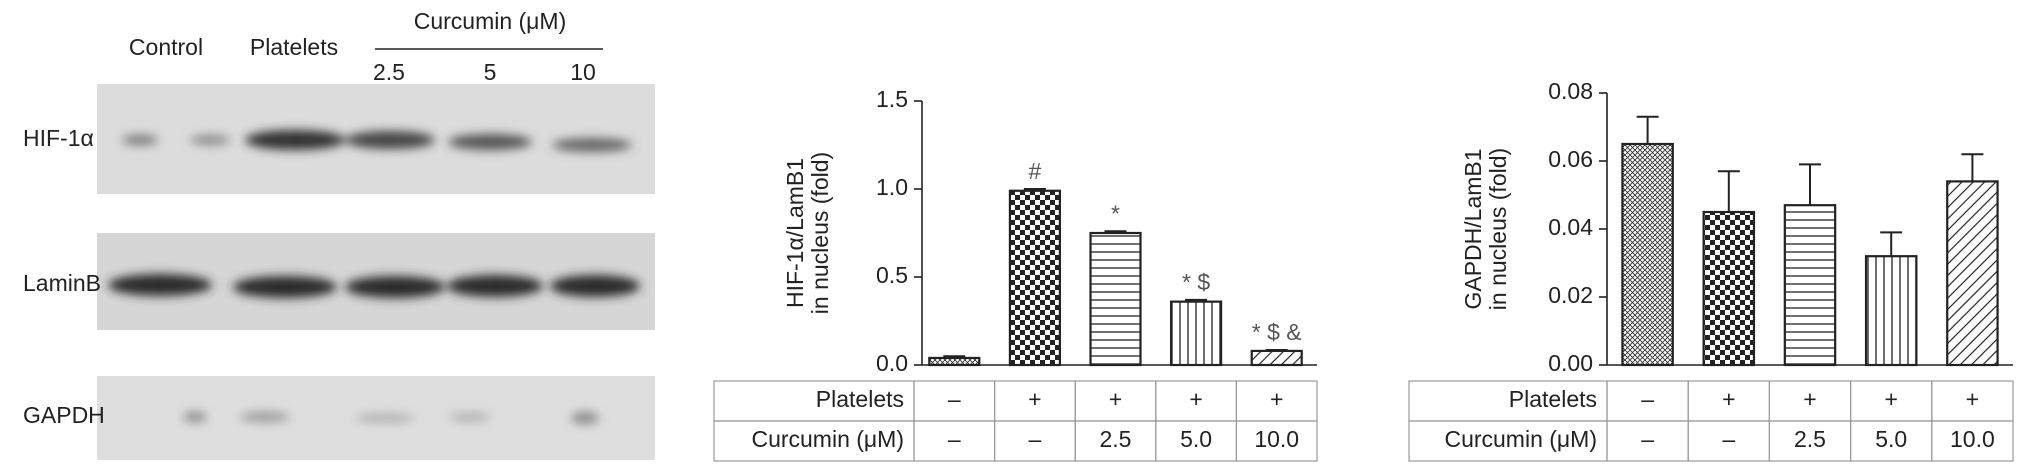 This screenshot has width=2032, height=475. I want to click on y-tick-label: 0.02, so click(1570, 295).